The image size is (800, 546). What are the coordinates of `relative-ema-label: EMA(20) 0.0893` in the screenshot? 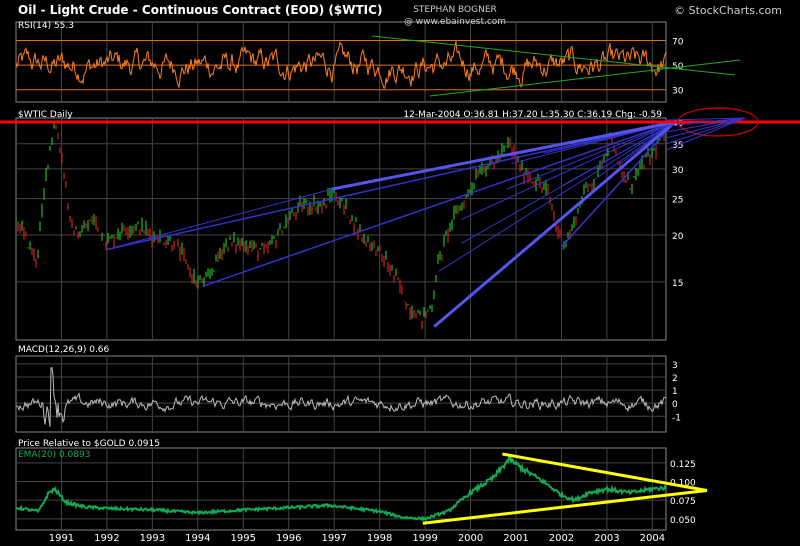 It's located at (54, 455).